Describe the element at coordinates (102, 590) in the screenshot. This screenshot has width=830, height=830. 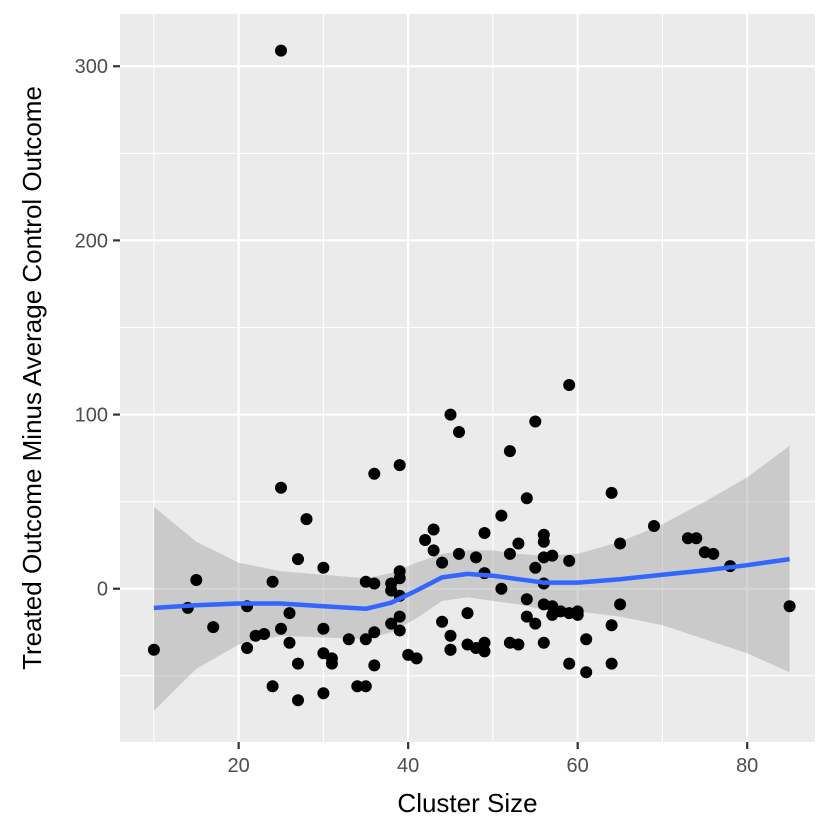
I see `y-tick-label: 0` at that location.